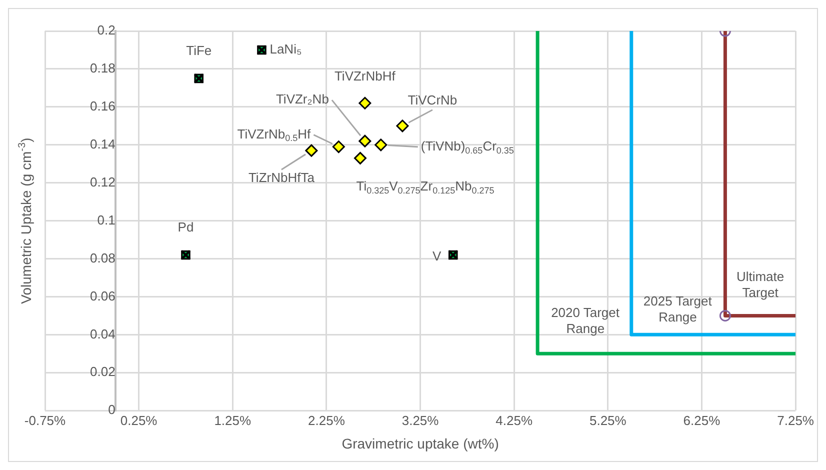 This screenshot has width=826, height=470. What do you see at coordinates (139, 420) in the screenshot?
I see `x-tick-label: 0.25%` at bounding box center [139, 420].